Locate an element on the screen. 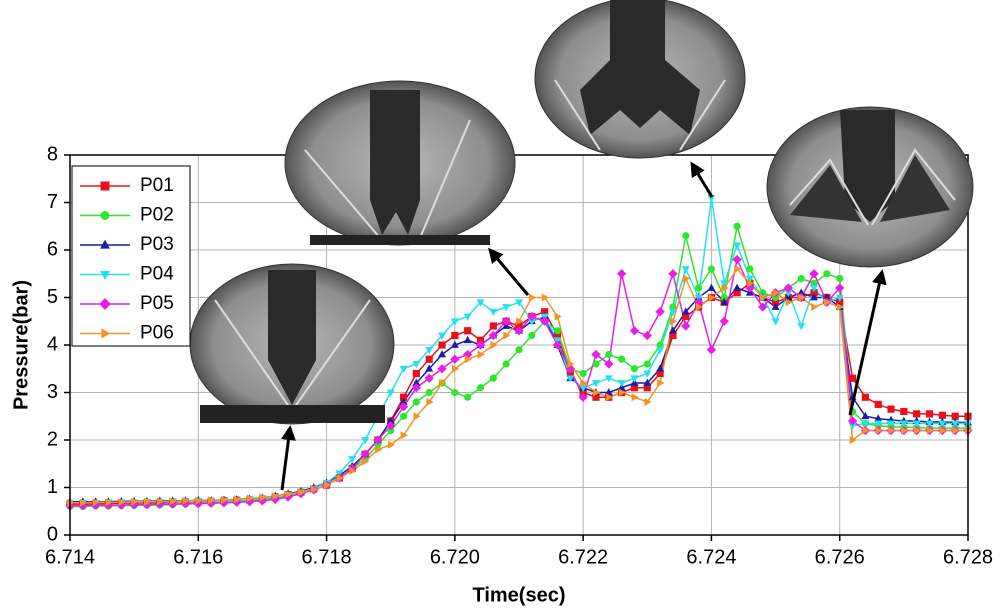 The width and height of the screenshot is (1004, 614). x-tick-label: 6.720 is located at coordinates (455, 557).